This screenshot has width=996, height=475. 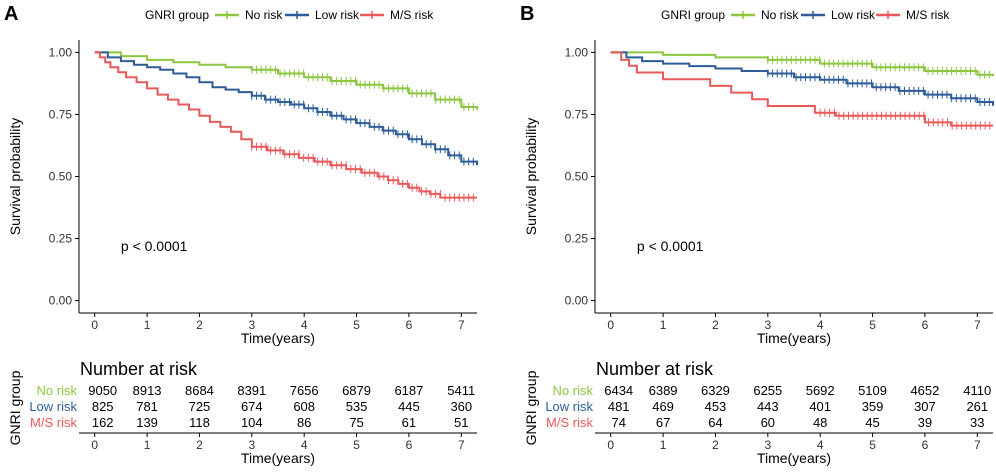 I want to click on panel-label: A, so click(x=11, y=14).